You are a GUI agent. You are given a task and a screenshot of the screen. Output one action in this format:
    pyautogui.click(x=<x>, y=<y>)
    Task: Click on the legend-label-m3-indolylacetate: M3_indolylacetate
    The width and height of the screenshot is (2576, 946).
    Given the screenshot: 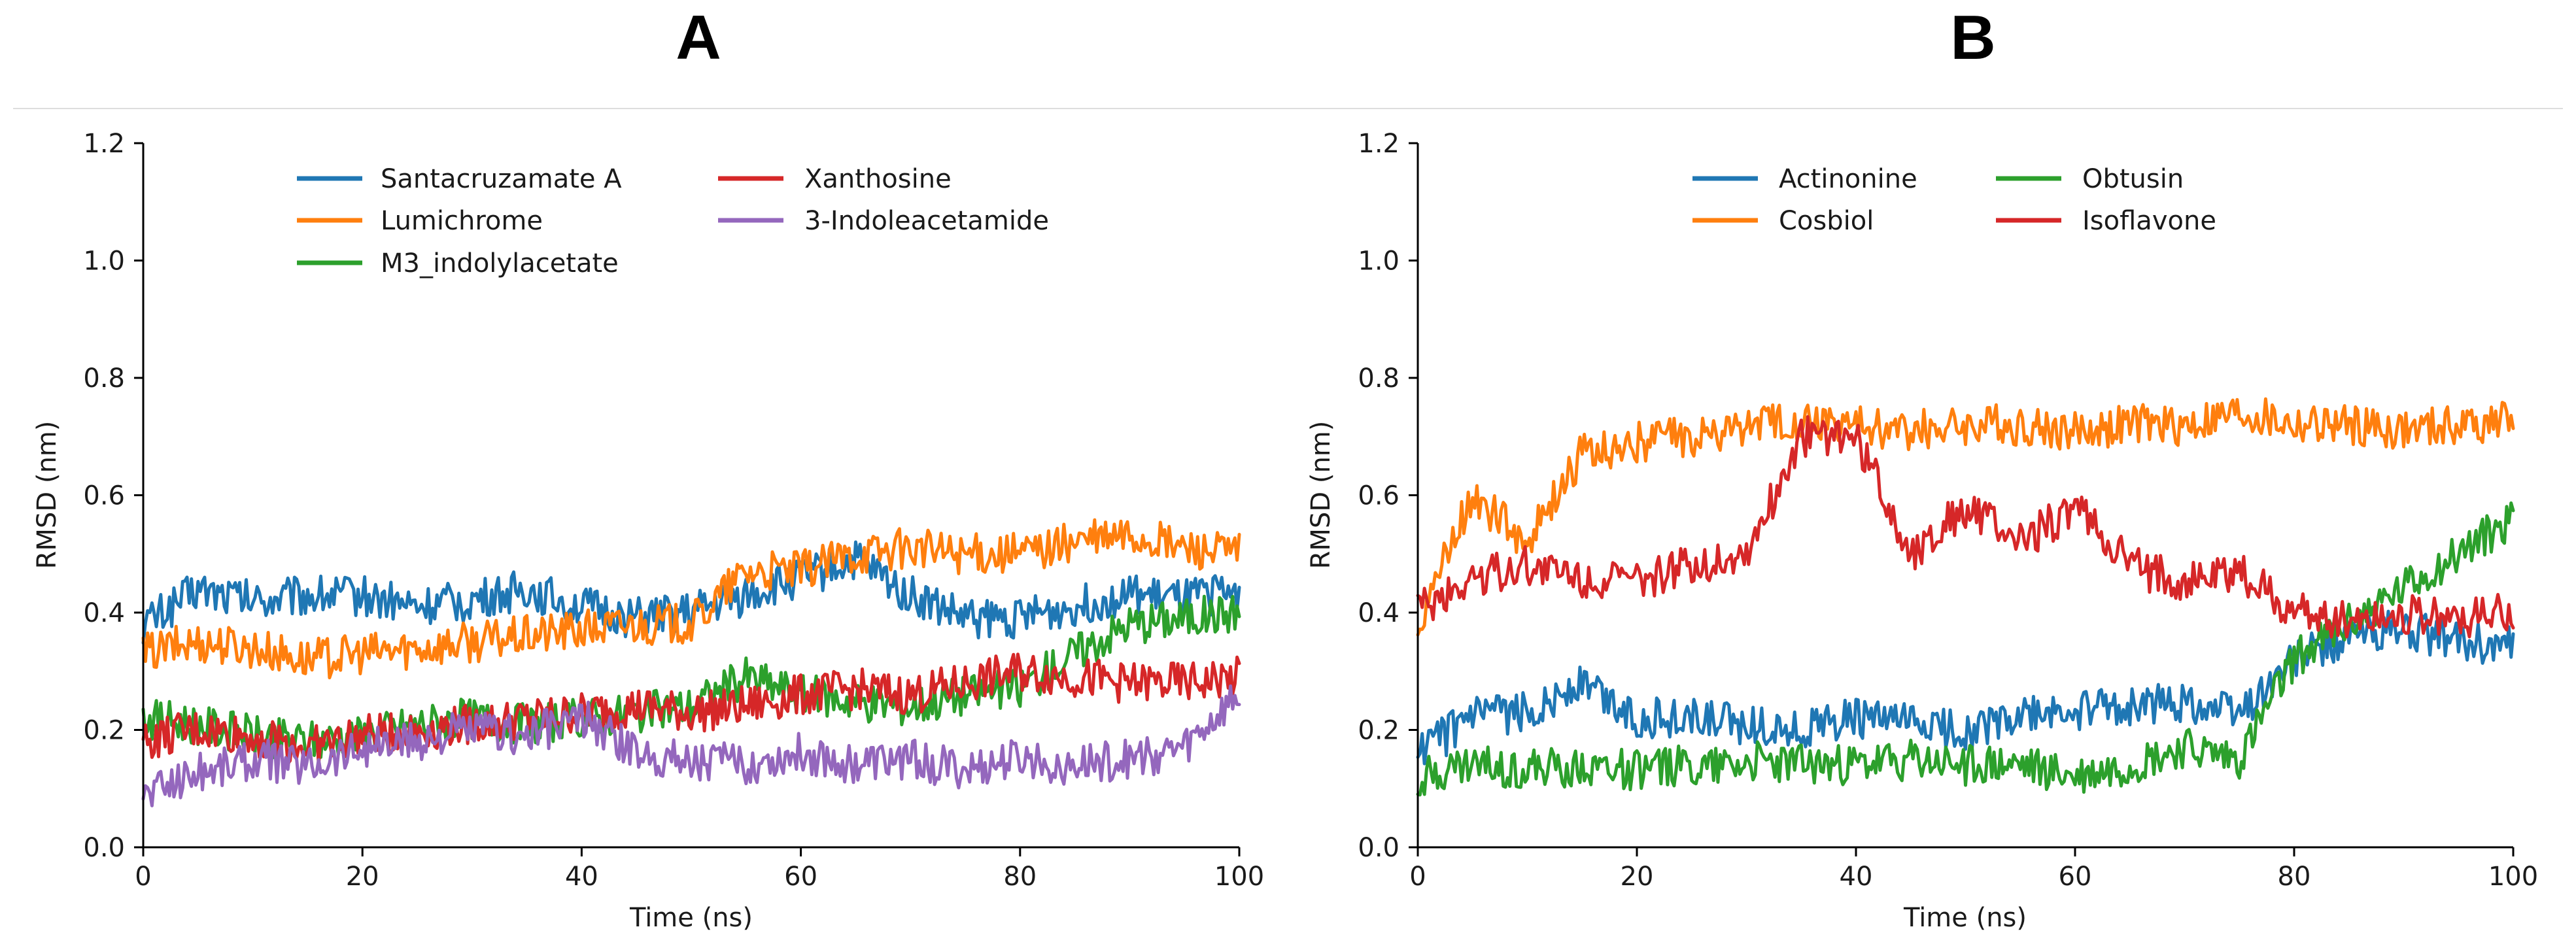 What is the action you would take?
    pyautogui.click(x=500, y=263)
    